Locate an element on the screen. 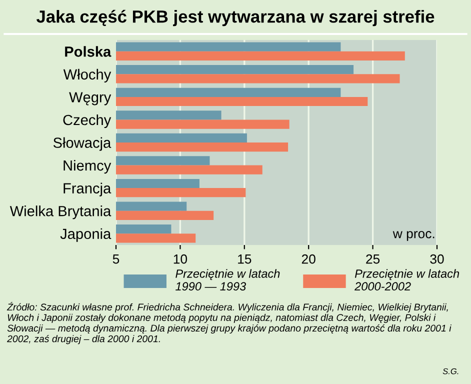 This screenshot has height=384, width=471. x-tick-label: 5 is located at coordinates (116, 259).